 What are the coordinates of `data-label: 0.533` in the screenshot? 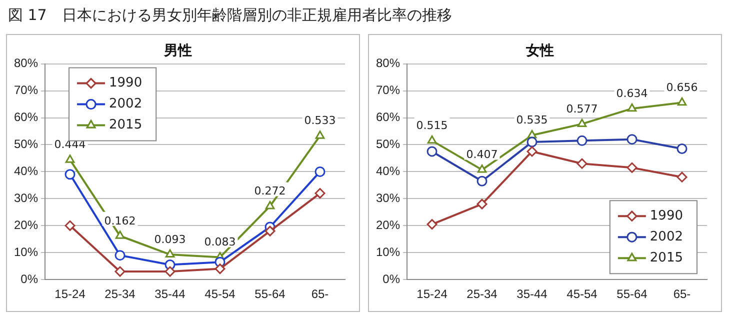 It's located at (320, 121).